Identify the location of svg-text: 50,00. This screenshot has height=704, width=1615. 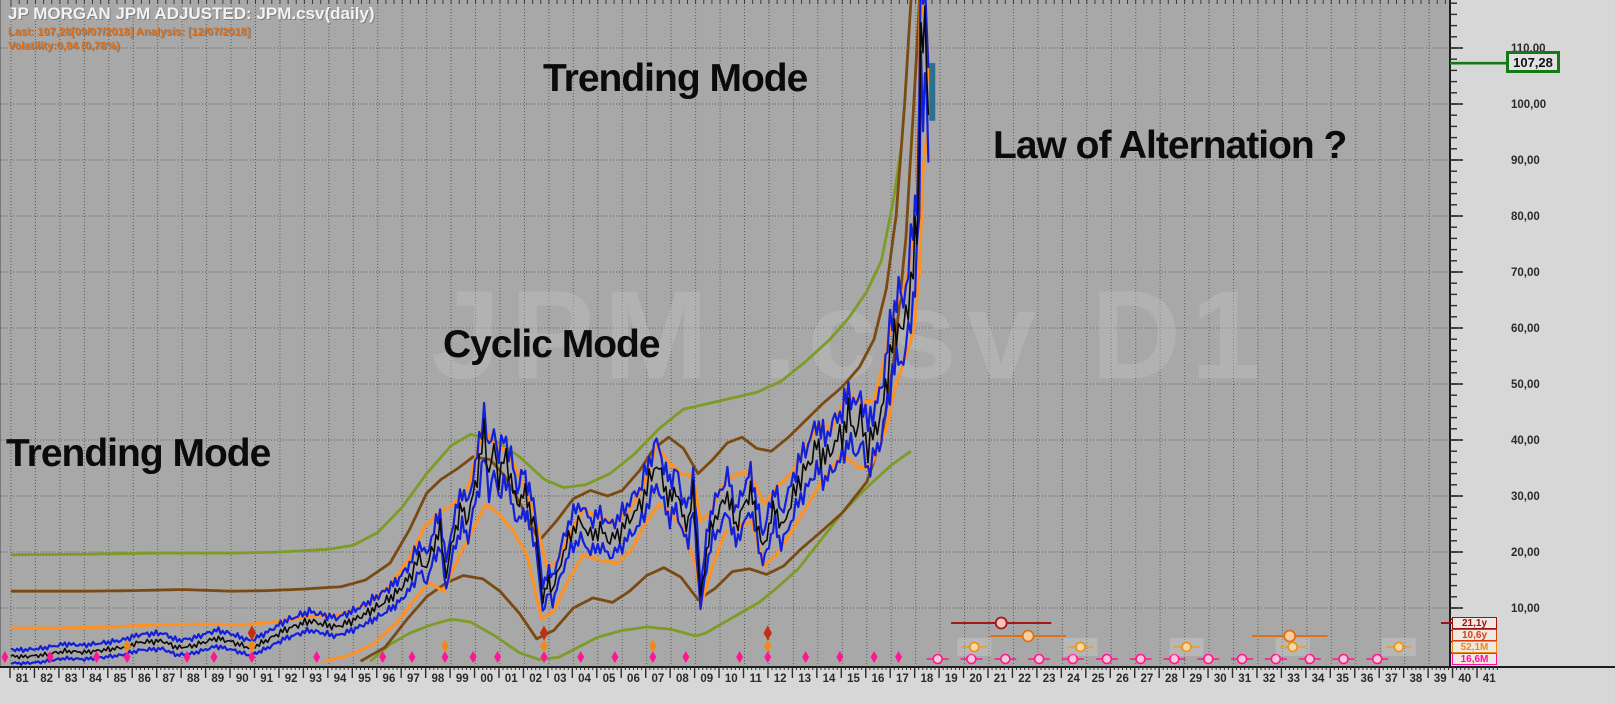
(1525, 385).